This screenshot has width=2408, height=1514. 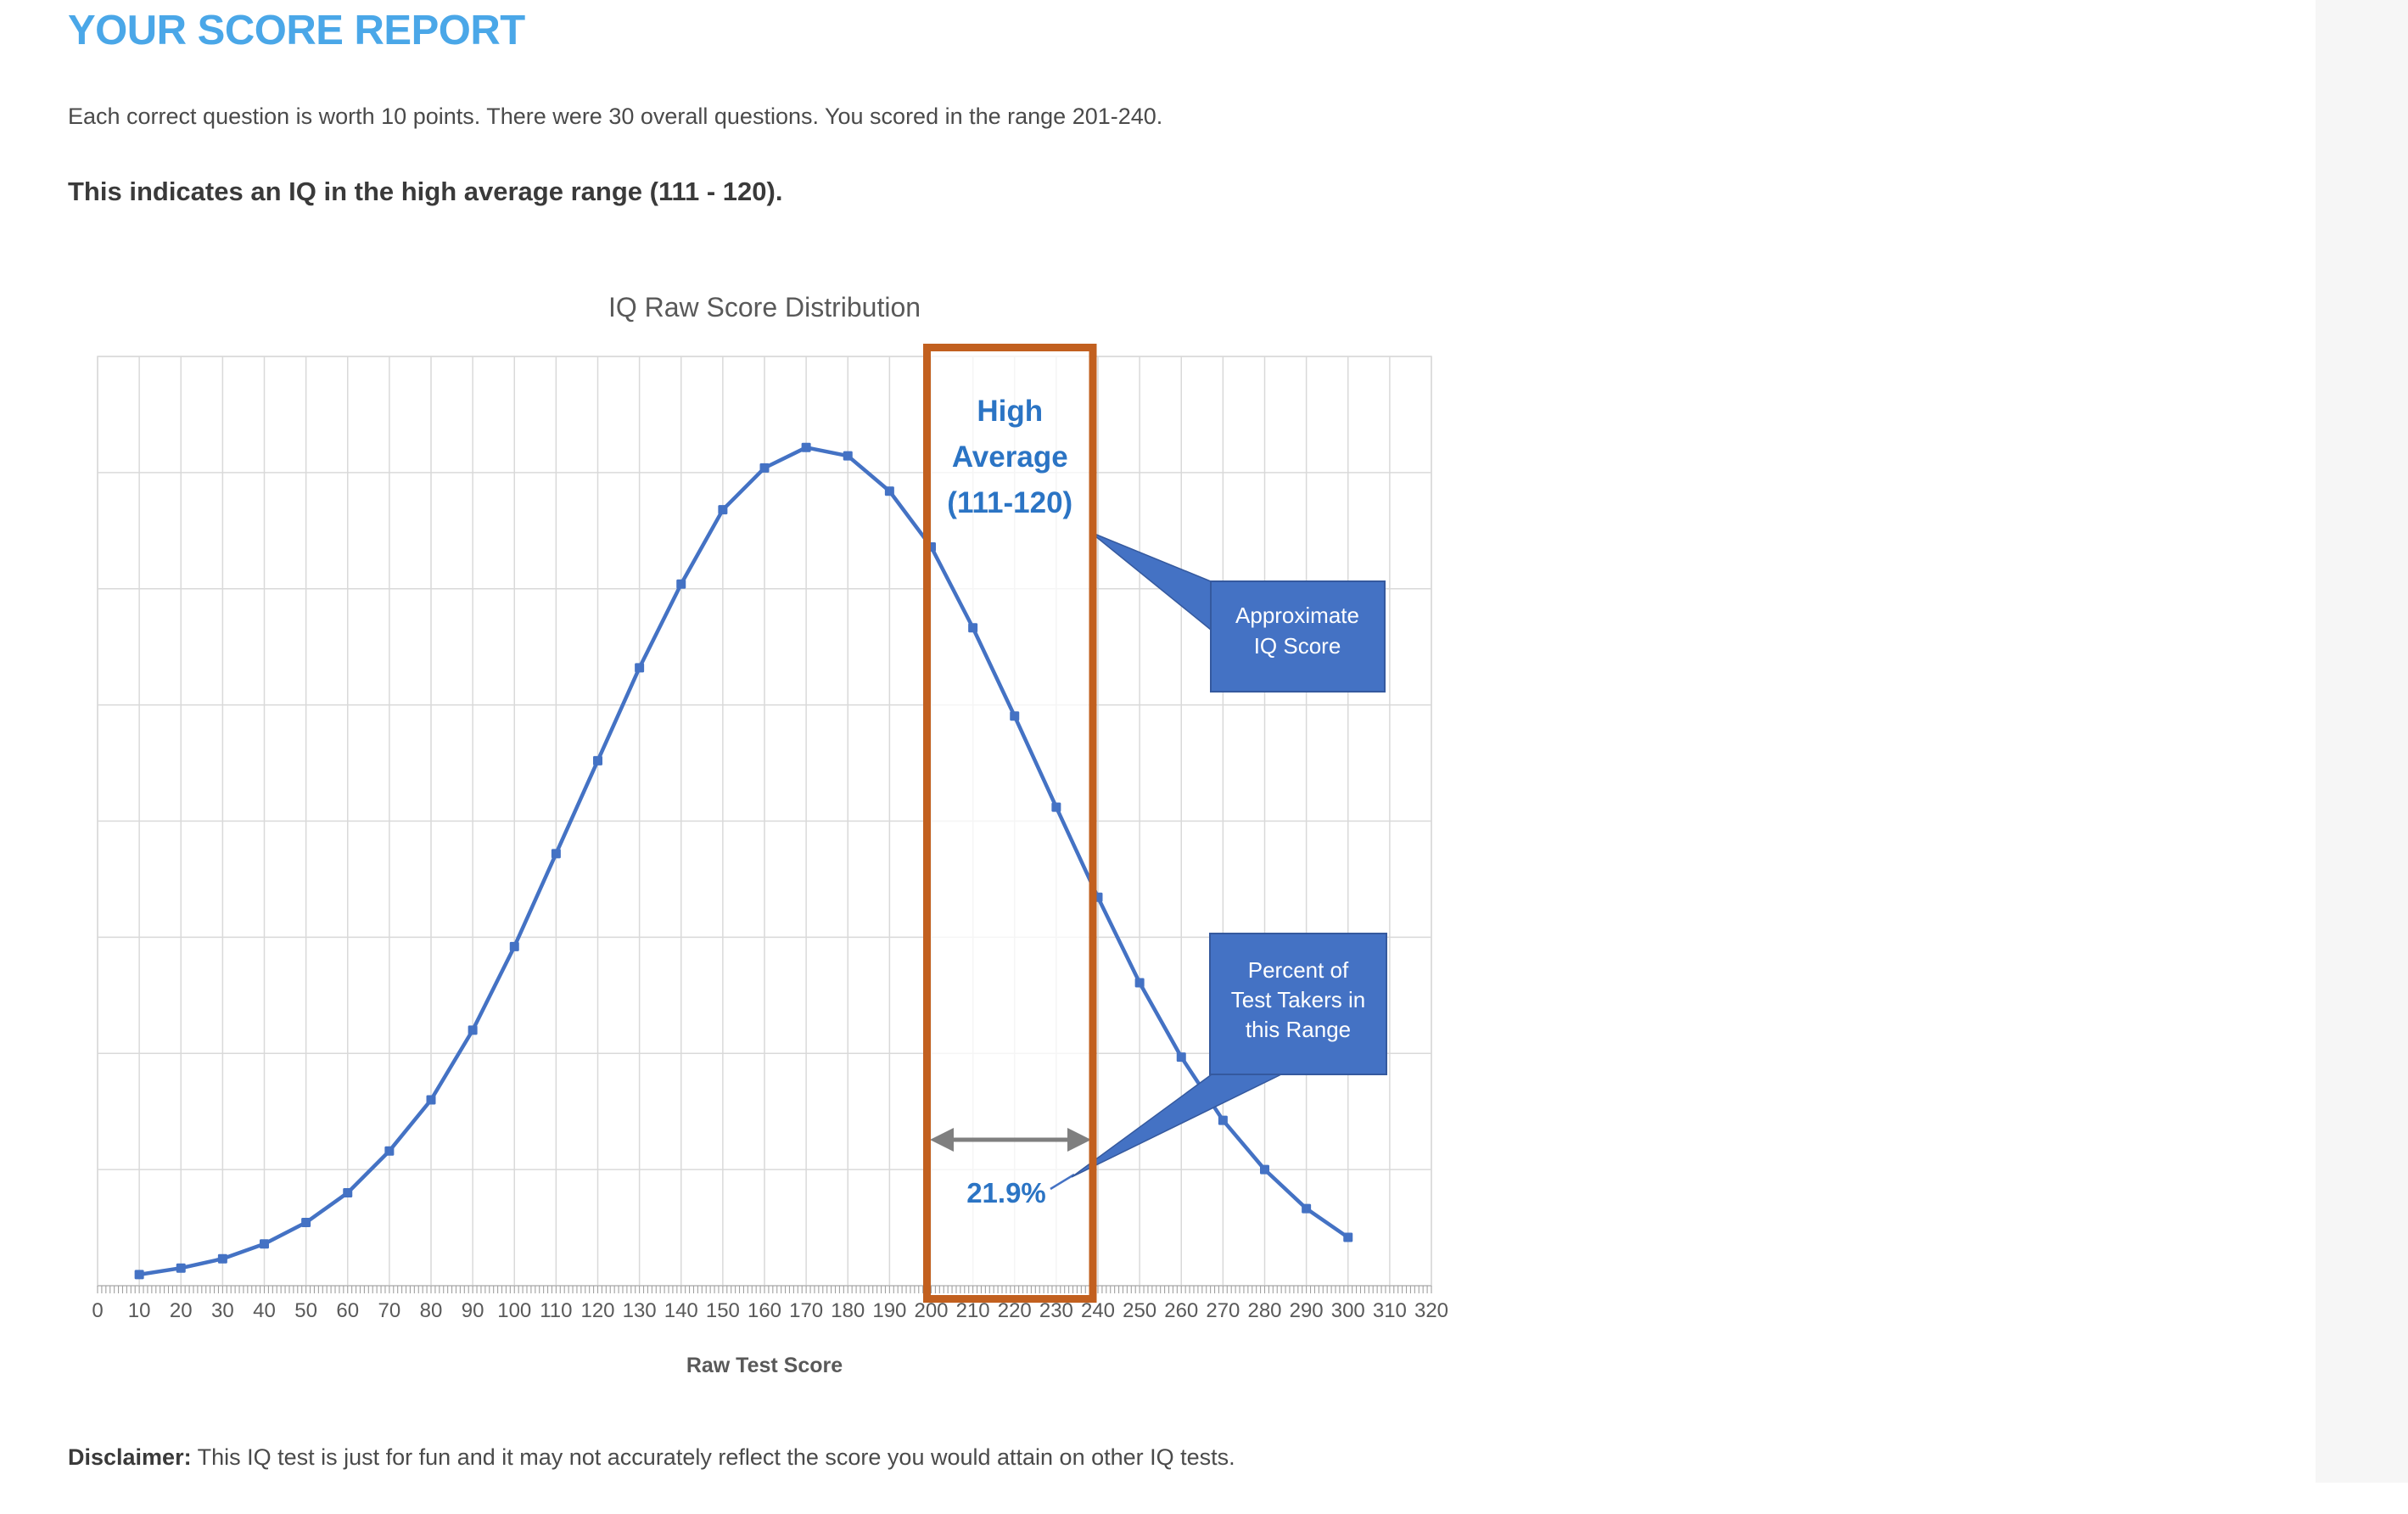 I want to click on chart-title: IQ Raw Score Distribution, so click(x=764, y=307).